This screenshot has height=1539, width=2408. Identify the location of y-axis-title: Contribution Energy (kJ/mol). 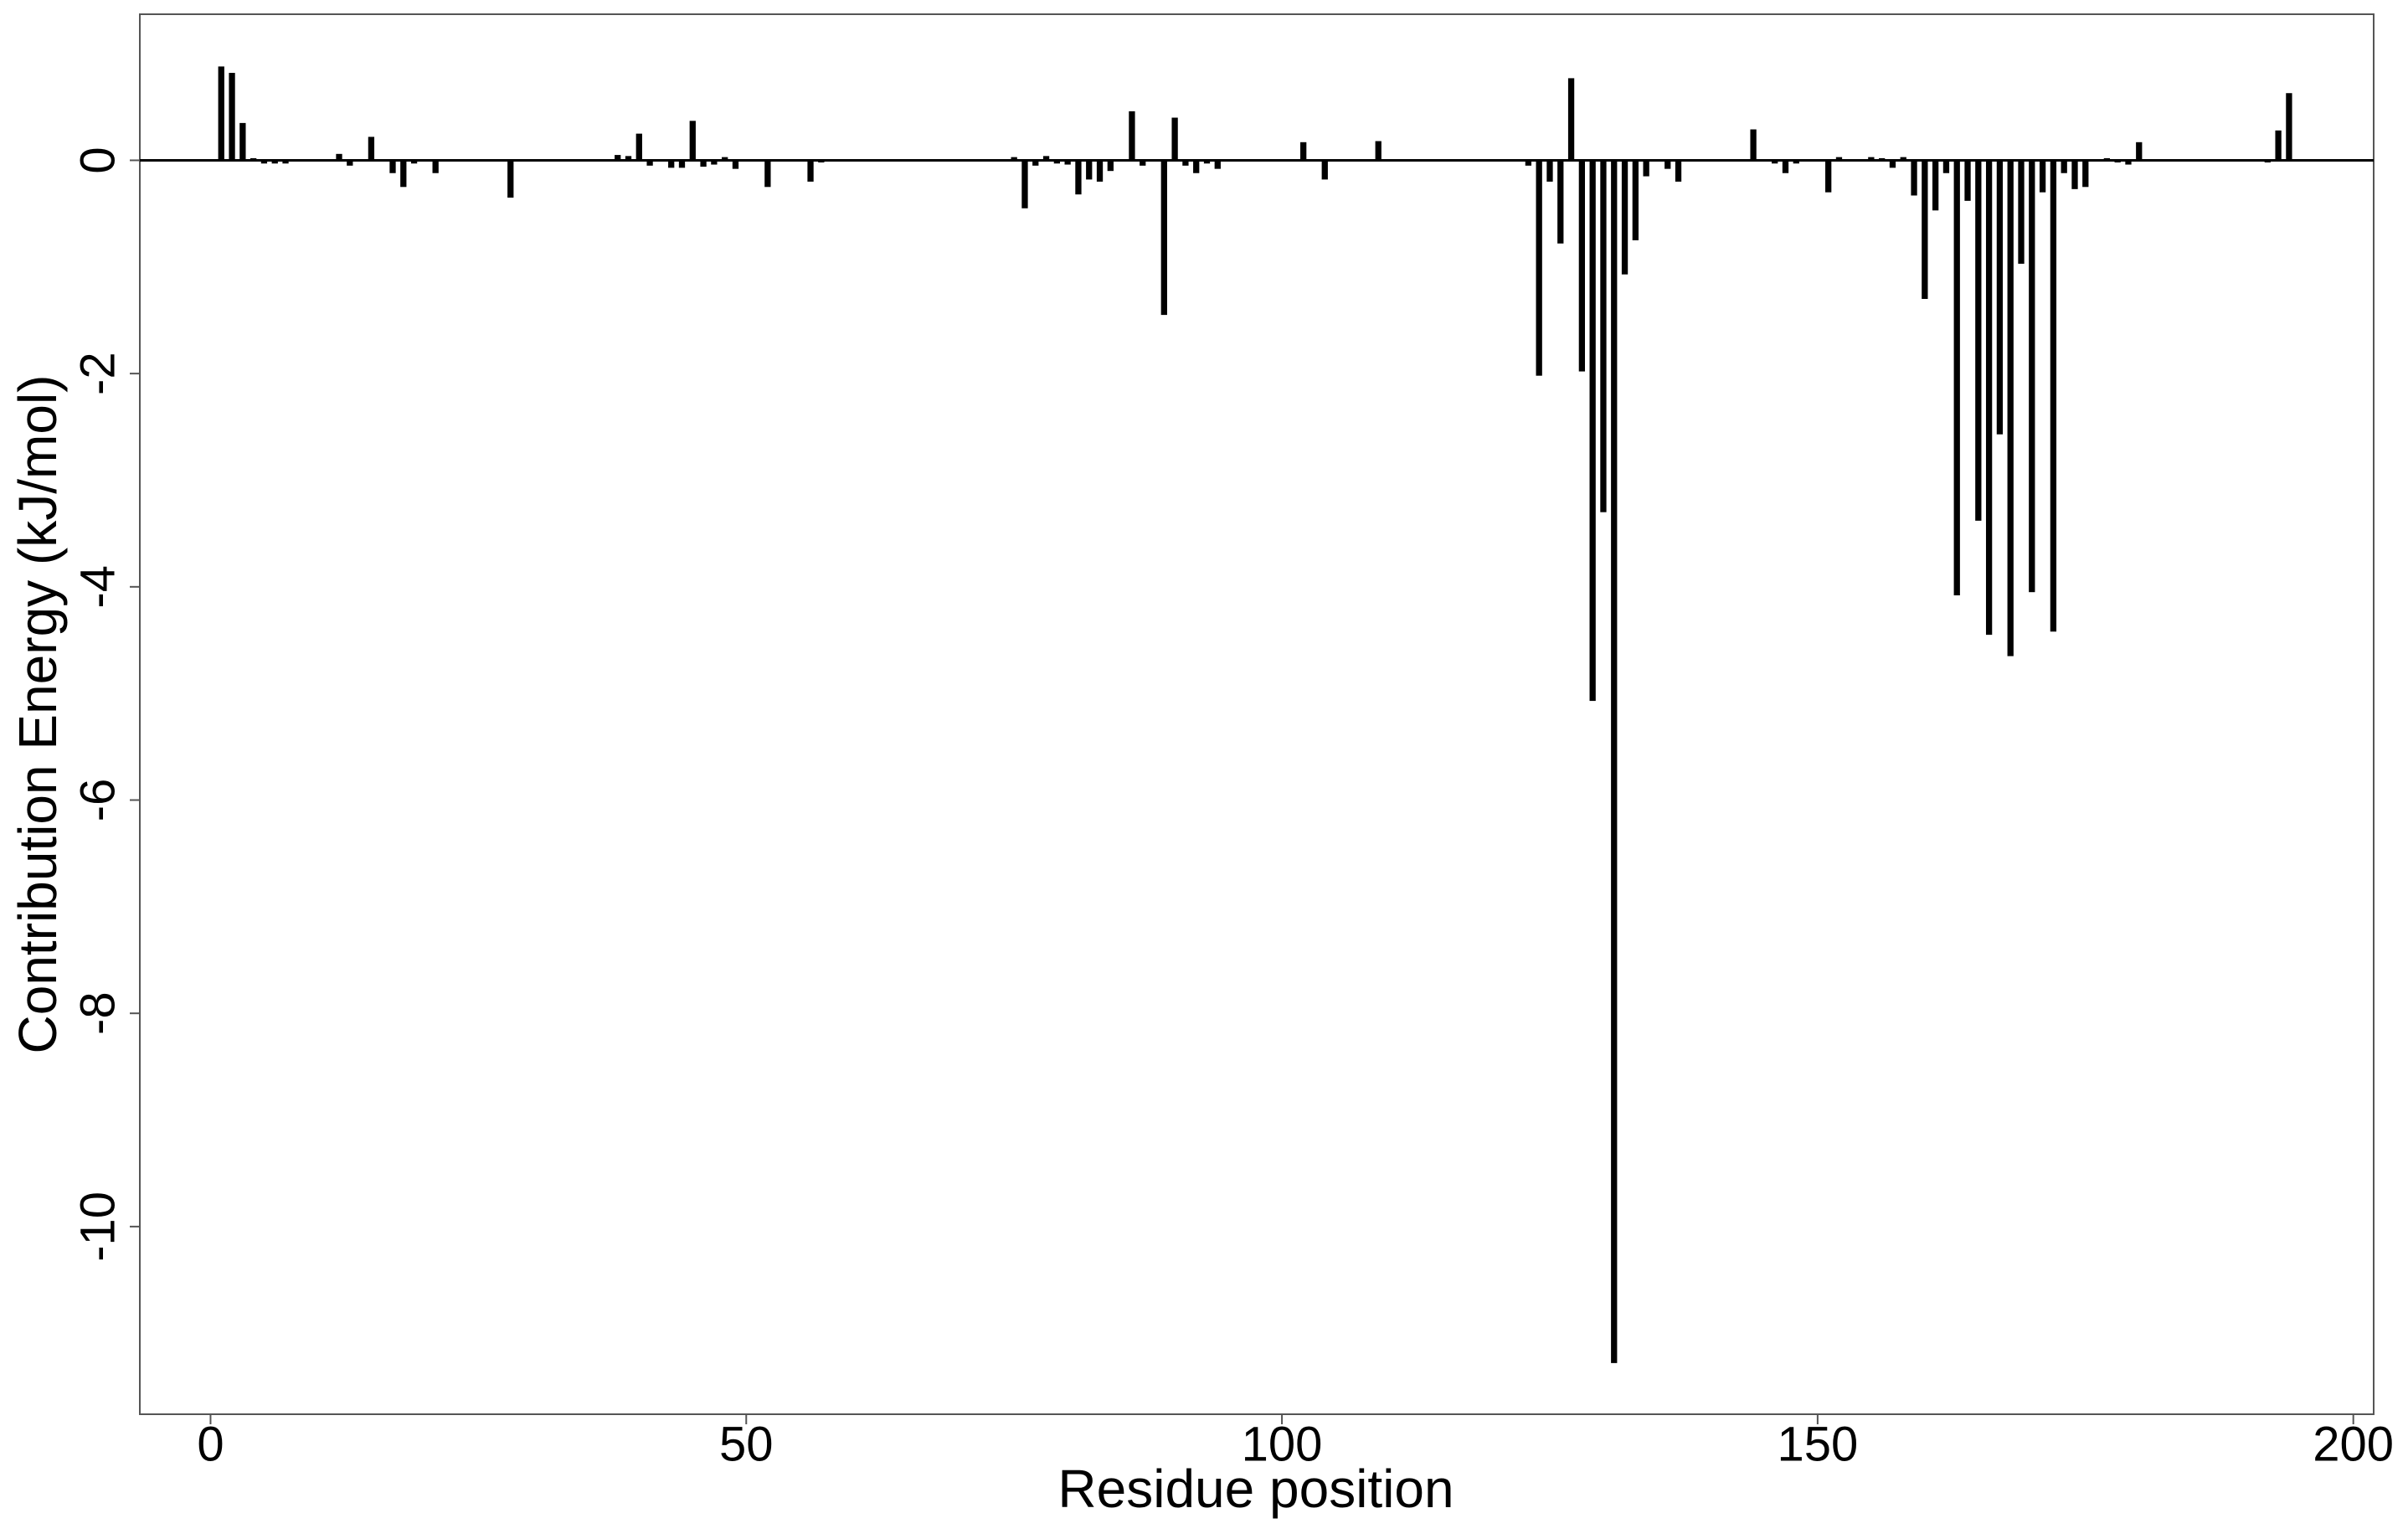
(38, 714).